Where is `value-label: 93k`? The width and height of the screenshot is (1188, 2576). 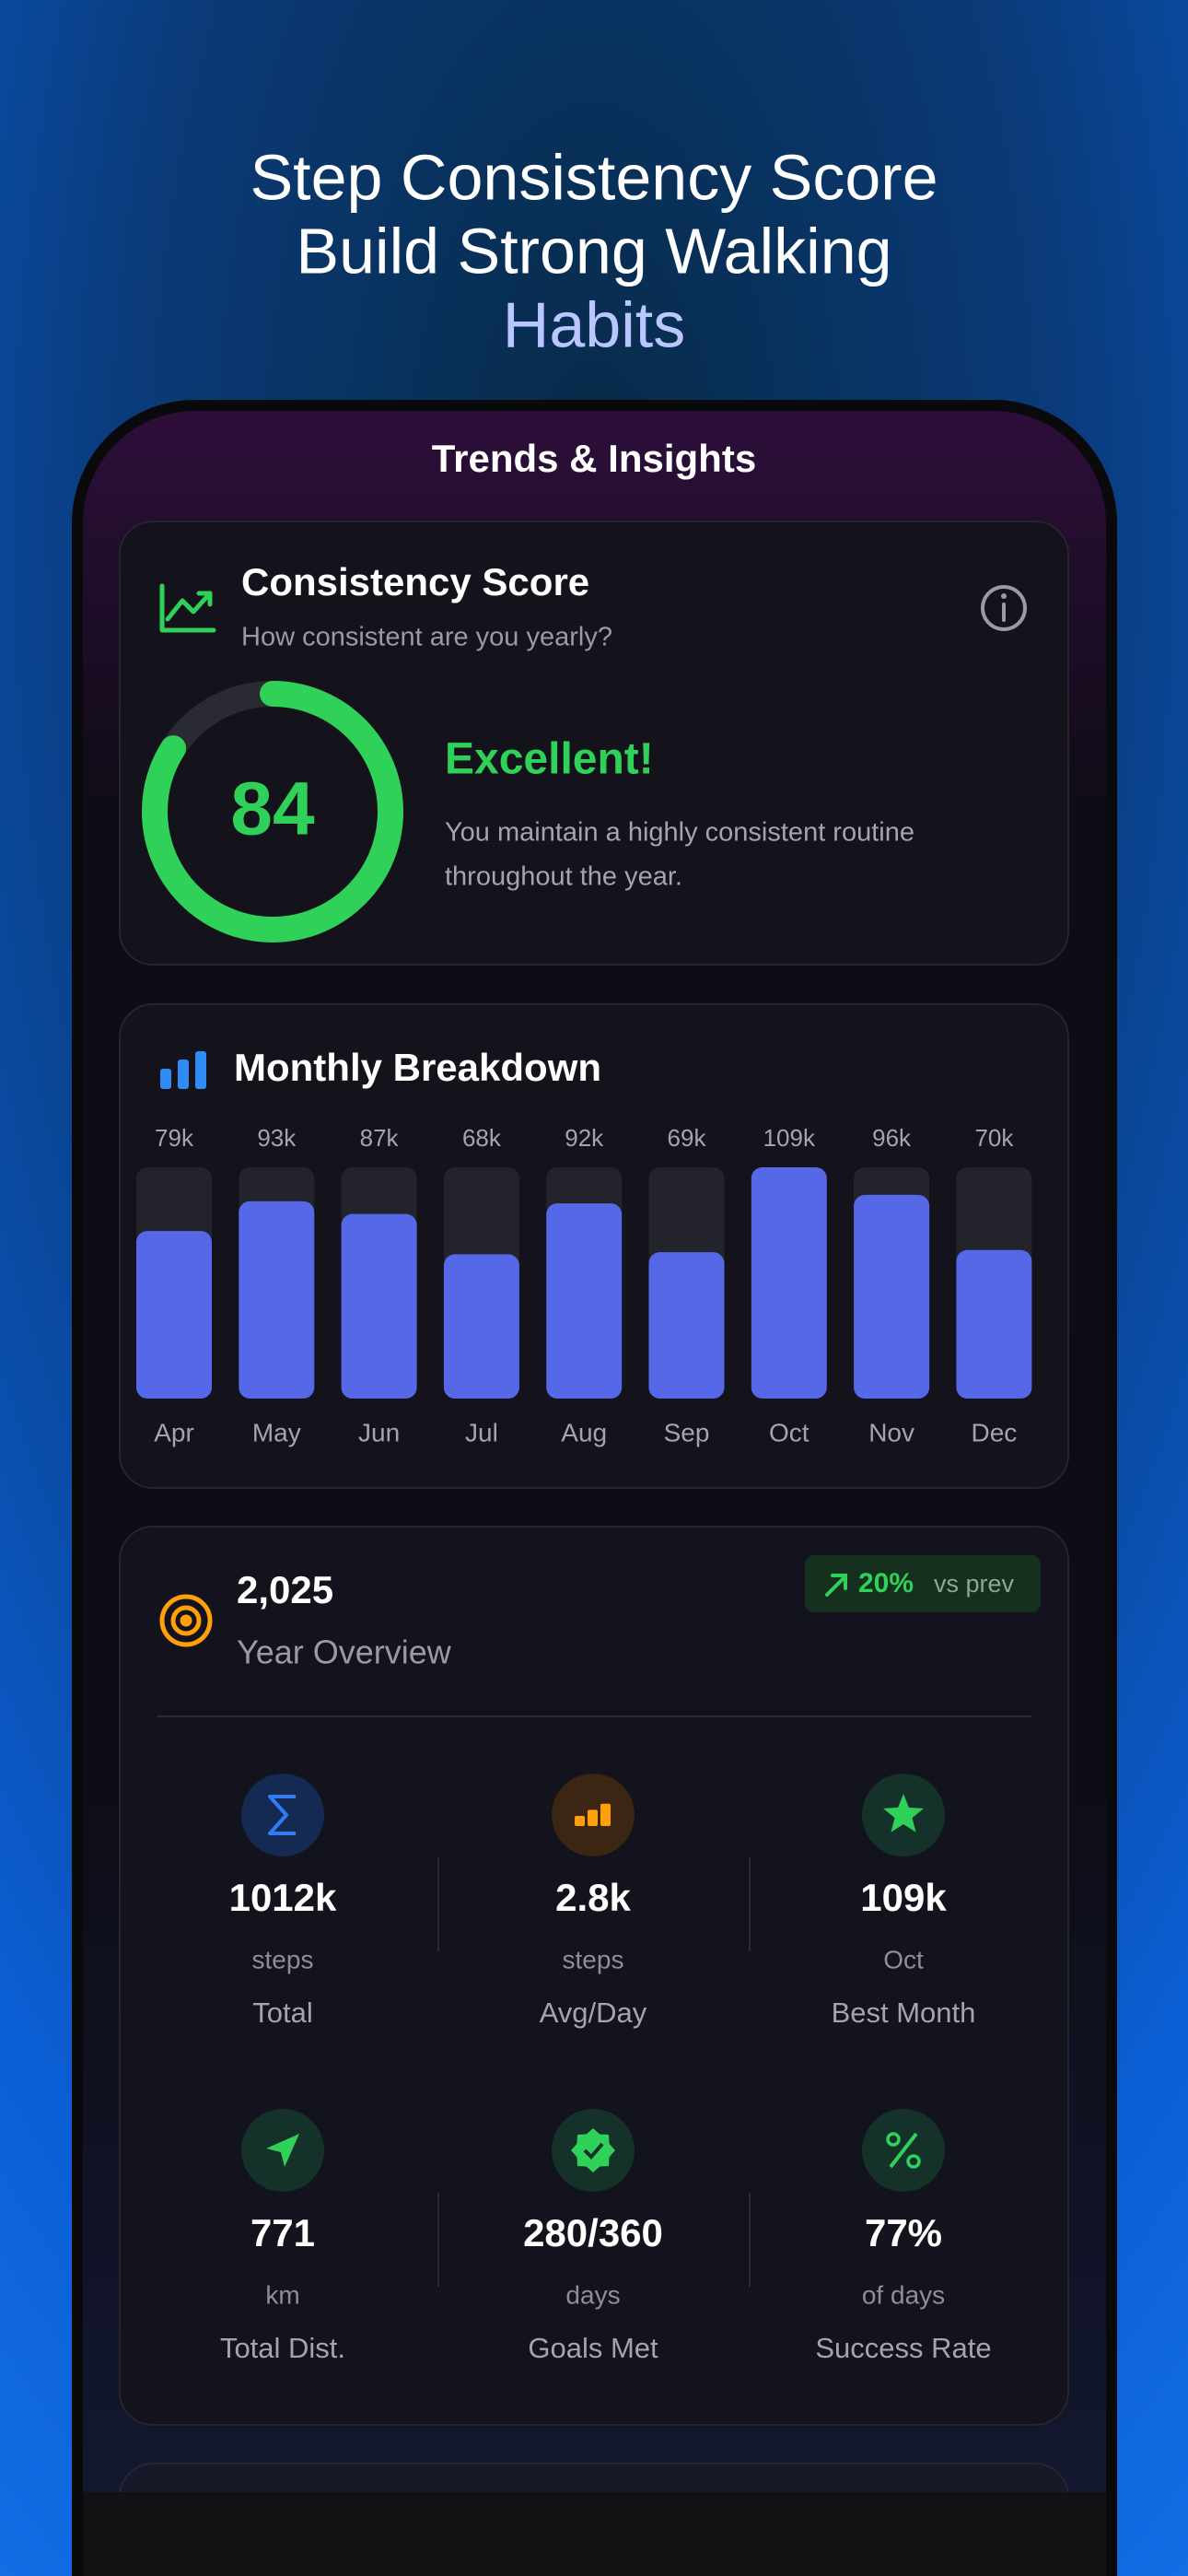
value-label: 93k is located at coordinates (277, 1138).